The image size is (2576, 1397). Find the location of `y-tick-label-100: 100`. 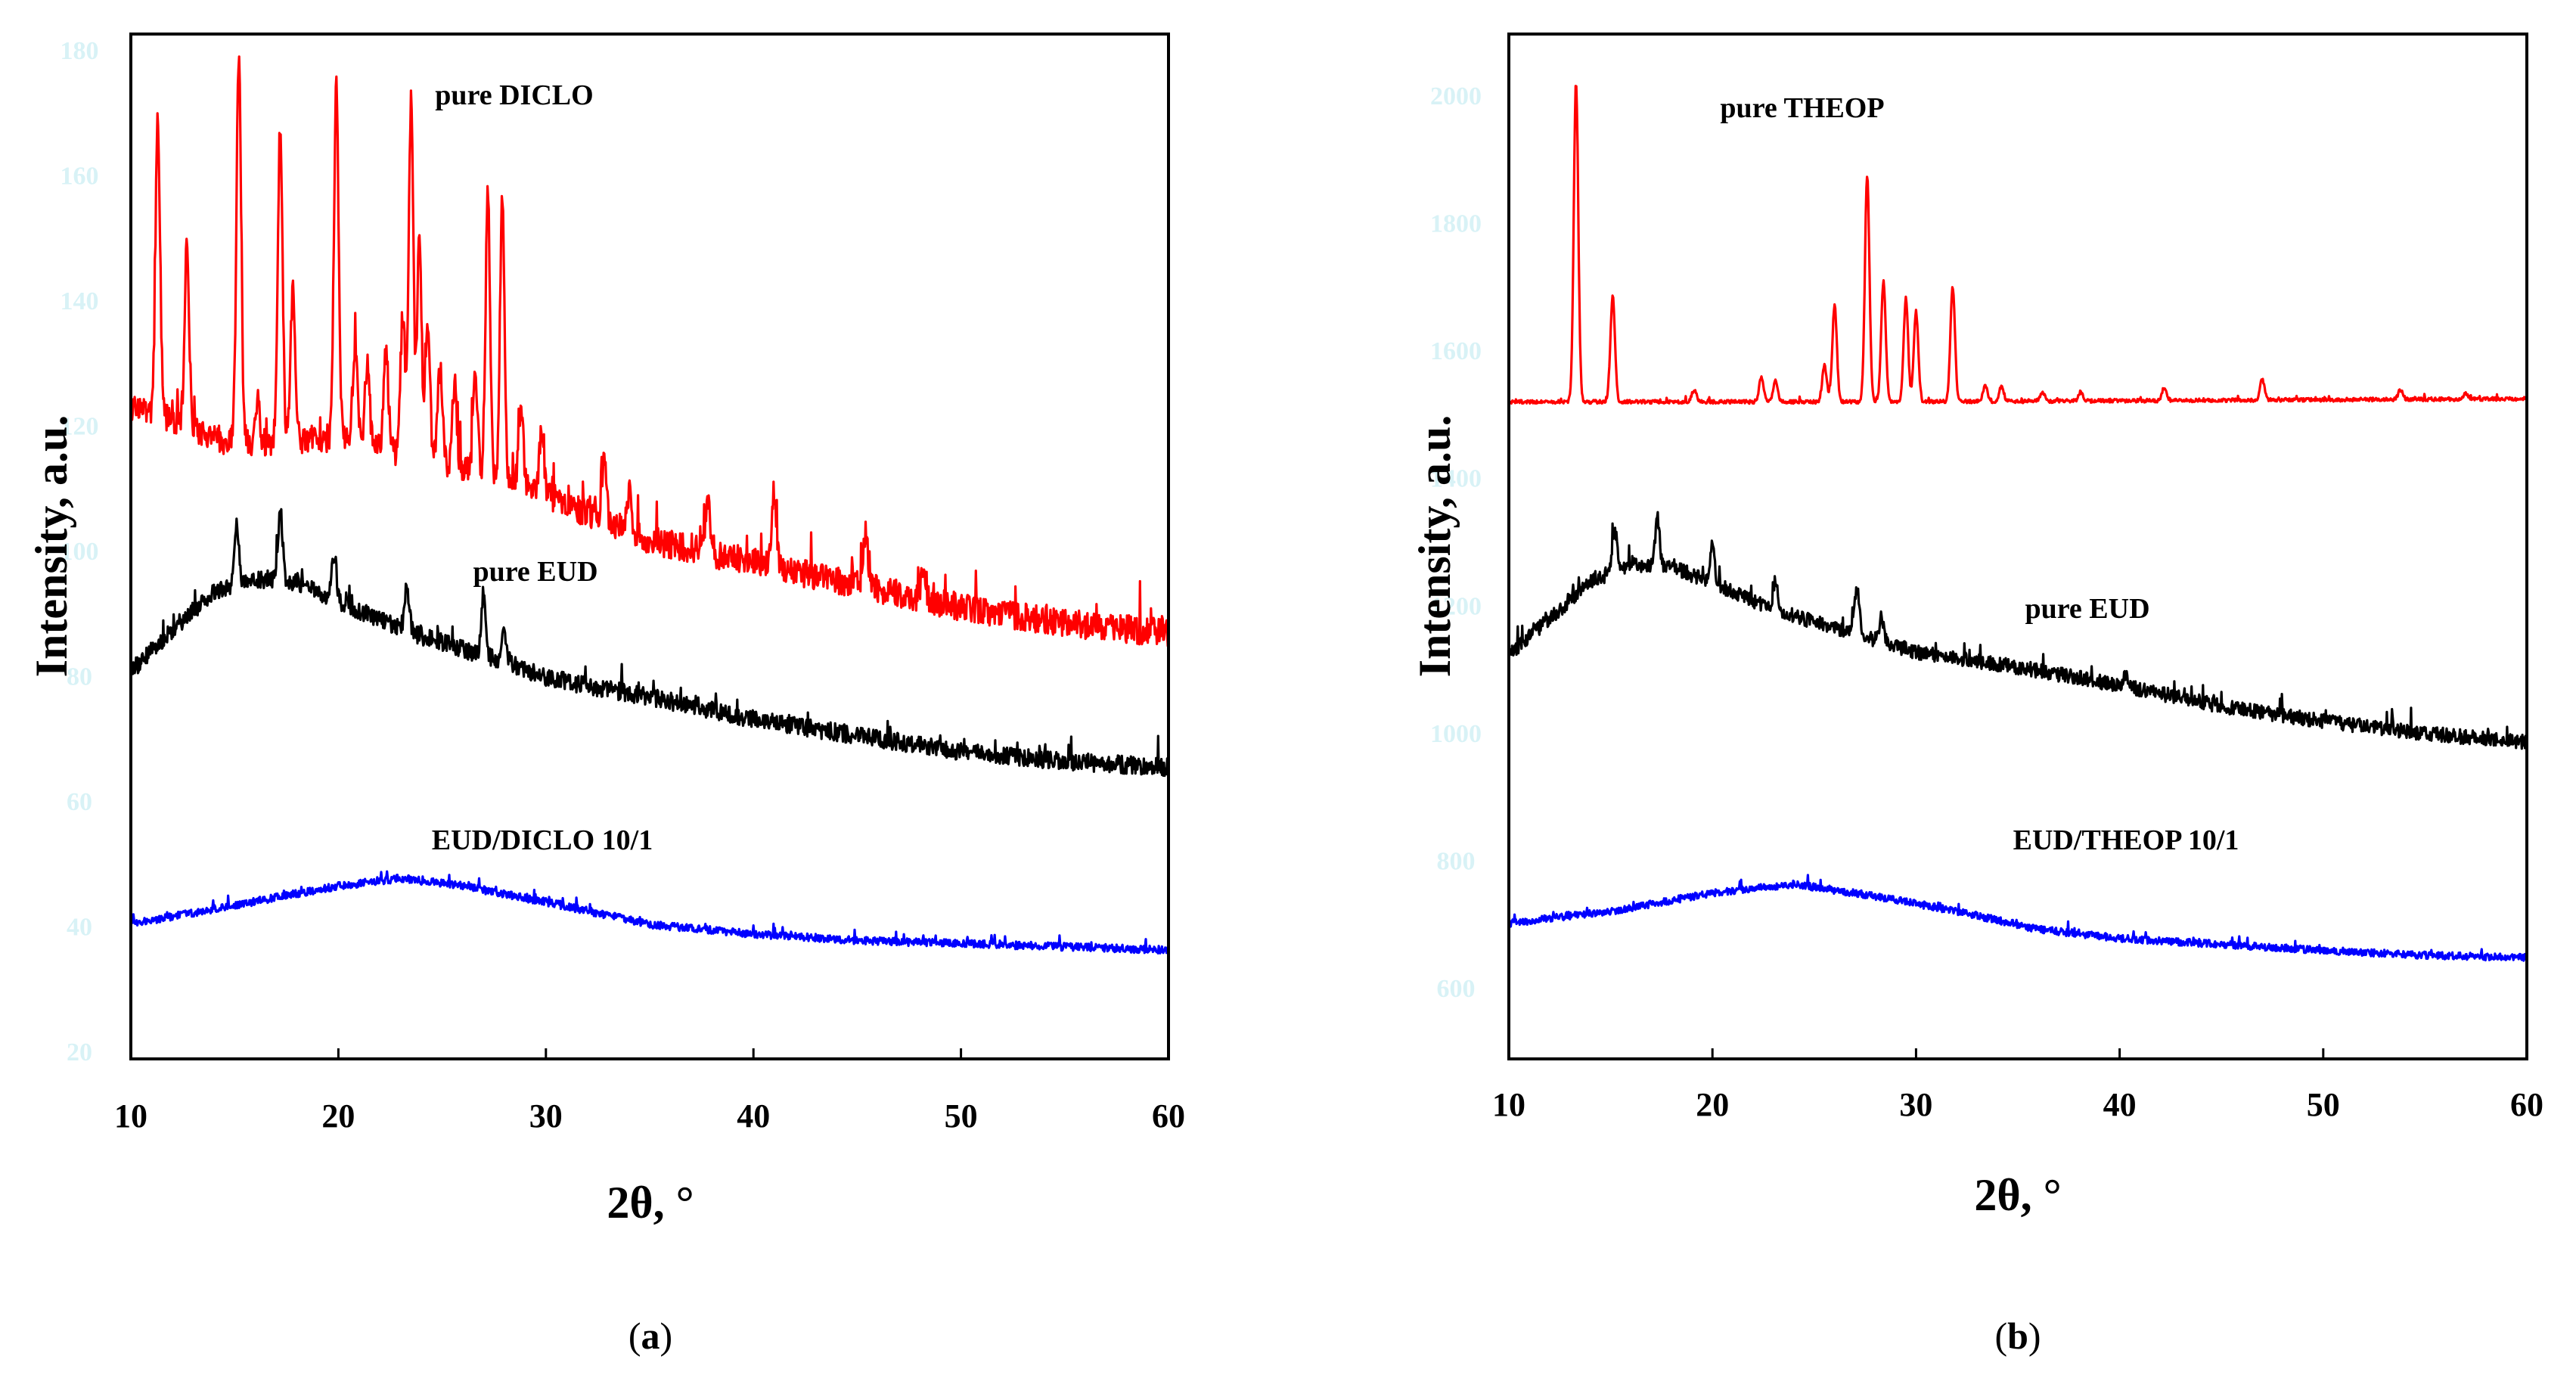

y-tick-label-100: 100 is located at coordinates (80, 552).